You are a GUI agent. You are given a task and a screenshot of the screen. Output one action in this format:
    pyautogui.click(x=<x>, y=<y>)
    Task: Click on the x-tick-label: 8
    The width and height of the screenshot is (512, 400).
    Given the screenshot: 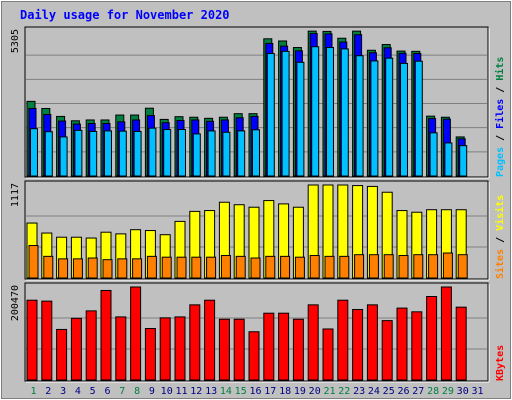 What is the action you would take?
    pyautogui.click(x=137, y=391)
    